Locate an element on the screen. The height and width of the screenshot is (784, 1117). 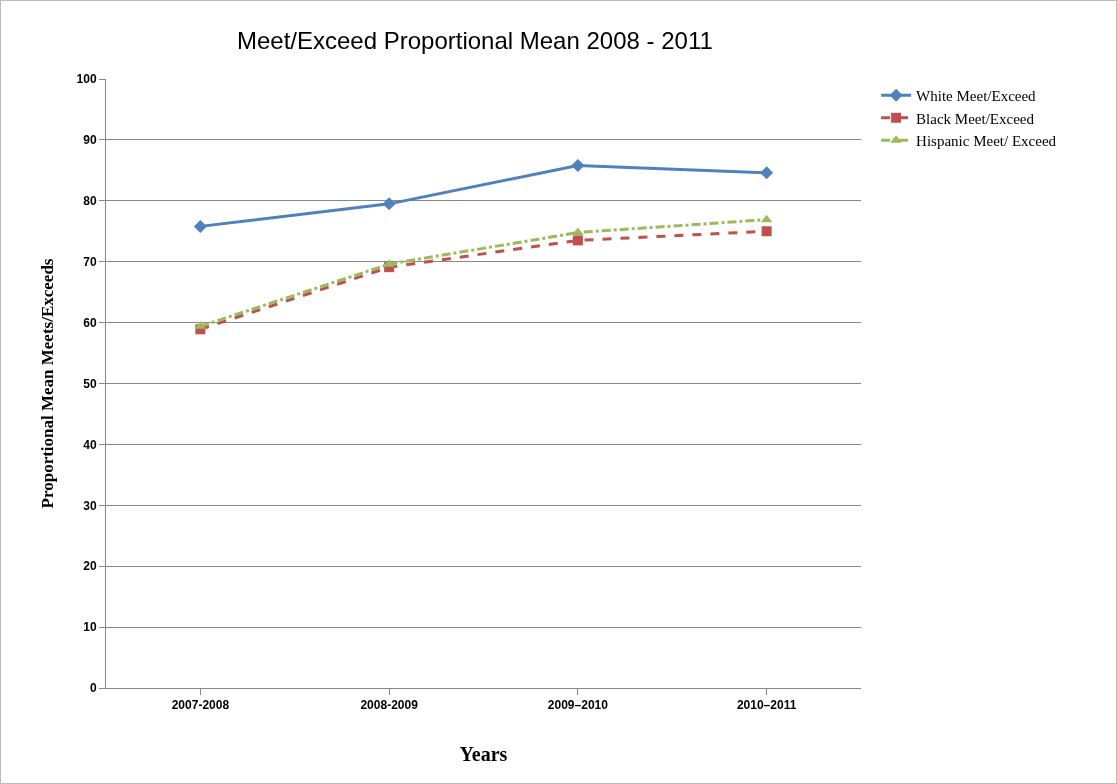
legend-label: White Meet/Exceed is located at coordinates (976, 96).